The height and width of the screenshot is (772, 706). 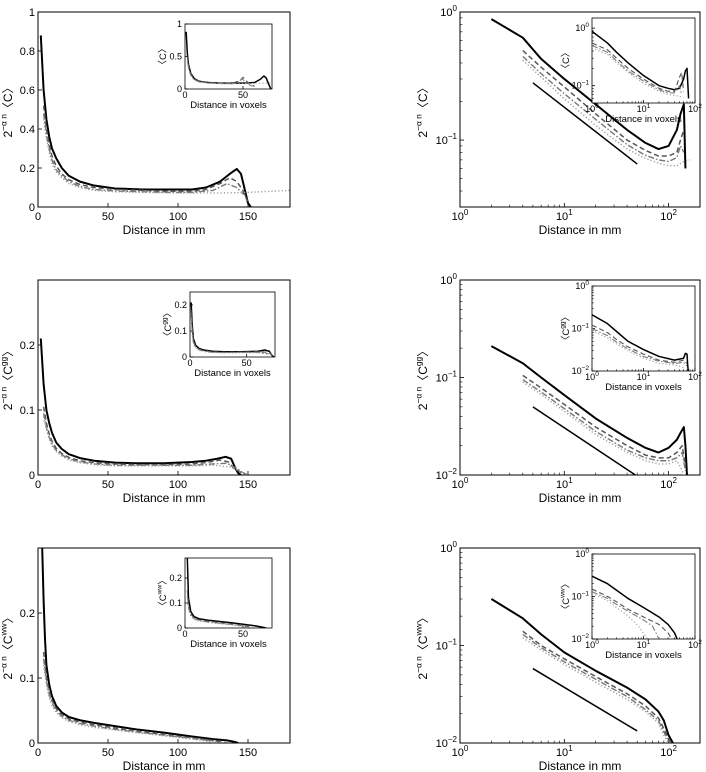 What do you see at coordinates (228, 644) in the screenshot?
I see `inset-x-axis-label: Distance in voxels` at bounding box center [228, 644].